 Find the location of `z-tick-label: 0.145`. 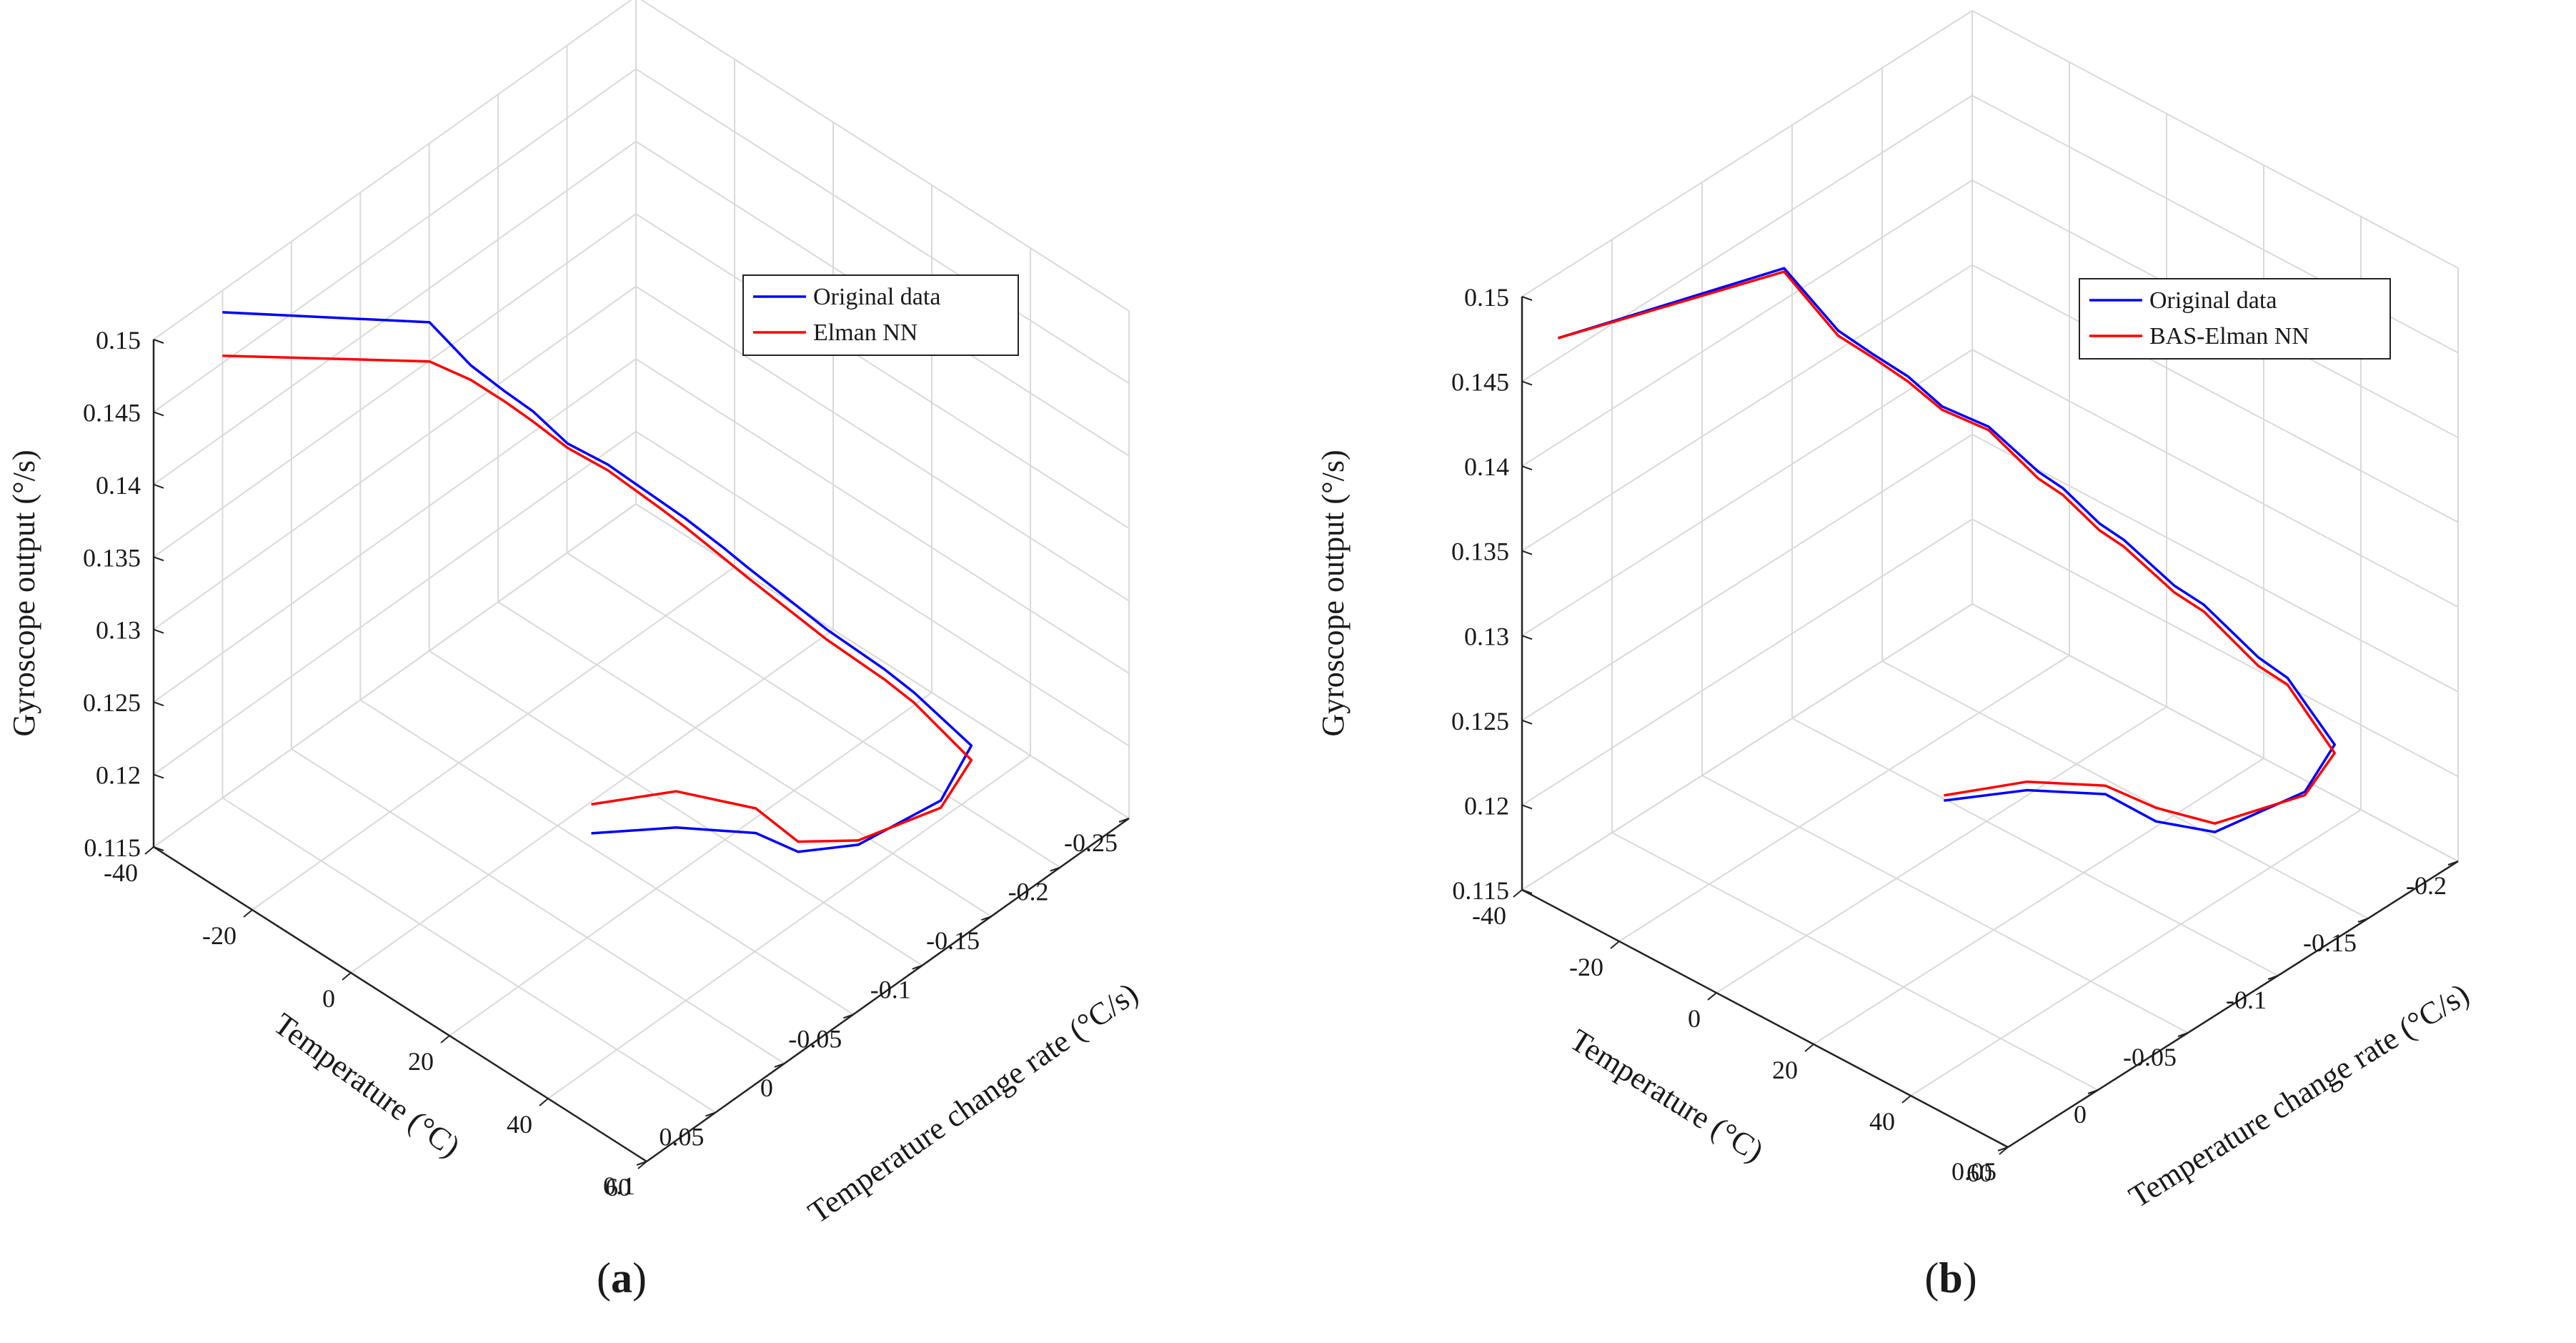

z-tick-label: 0.145 is located at coordinates (112, 412).